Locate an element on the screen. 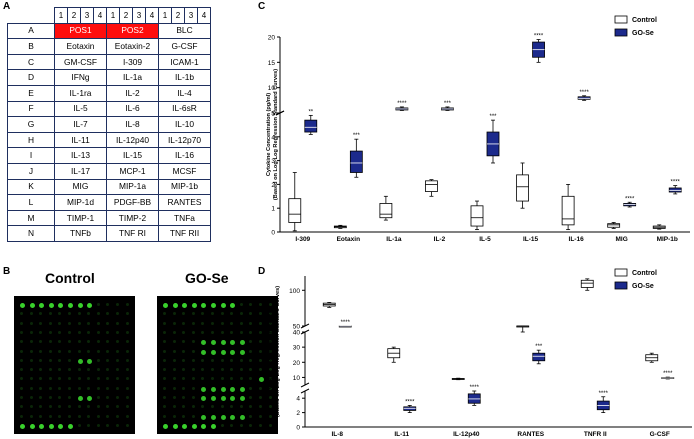 This screenshot has width=694, height=439. table-row: J IL-17 MCP-1 MCSF is located at coordinates (109, 171).